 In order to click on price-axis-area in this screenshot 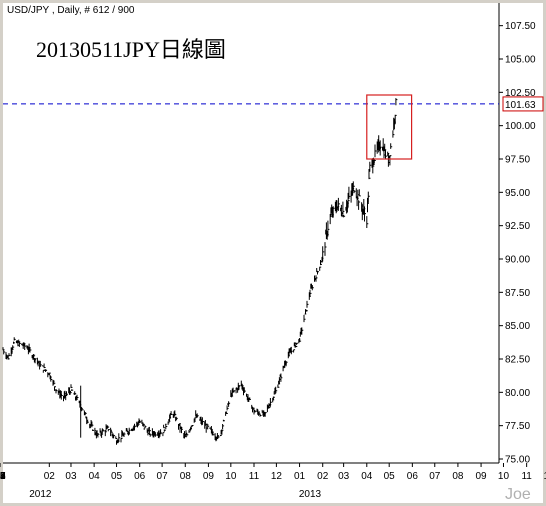, I will do `click(521, 233)`.